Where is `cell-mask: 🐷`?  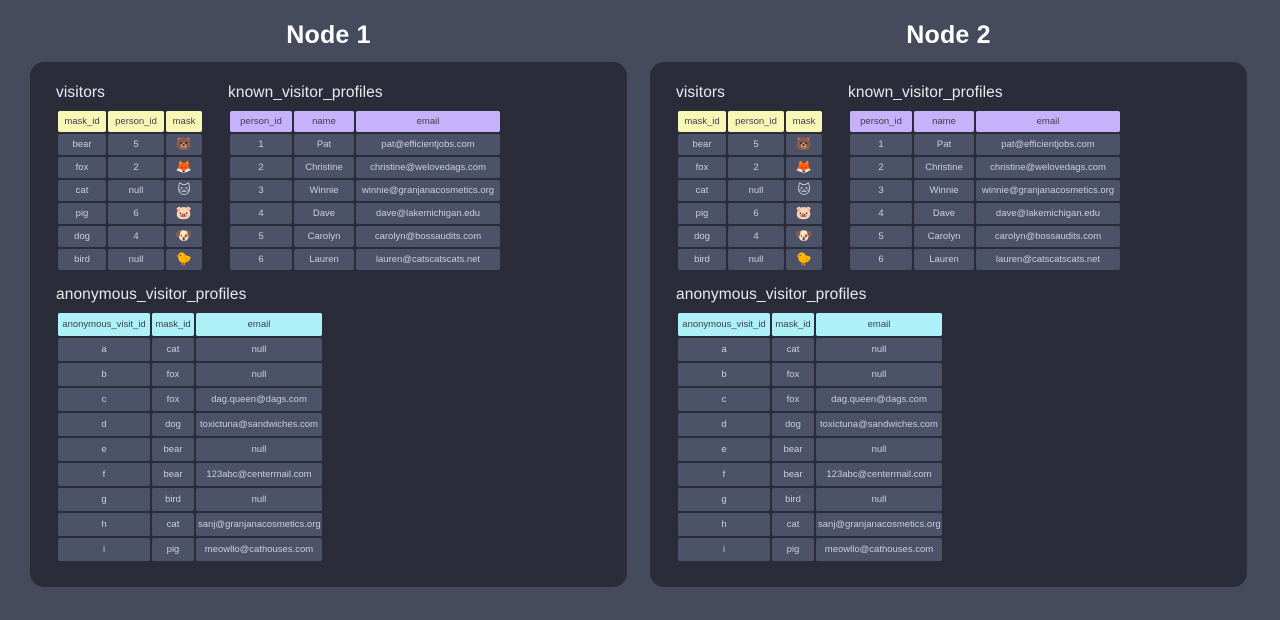
cell-mask: 🐷 is located at coordinates (184, 213).